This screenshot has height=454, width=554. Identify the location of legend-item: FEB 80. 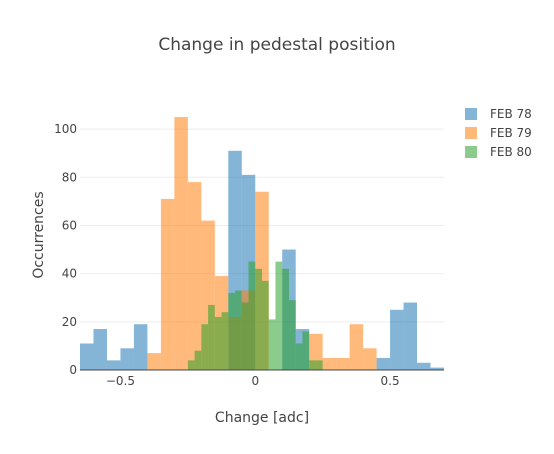
(498, 152).